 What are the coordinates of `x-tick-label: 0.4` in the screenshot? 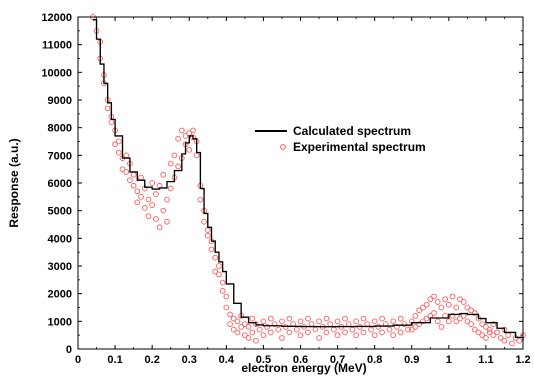 It's located at (227, 360).